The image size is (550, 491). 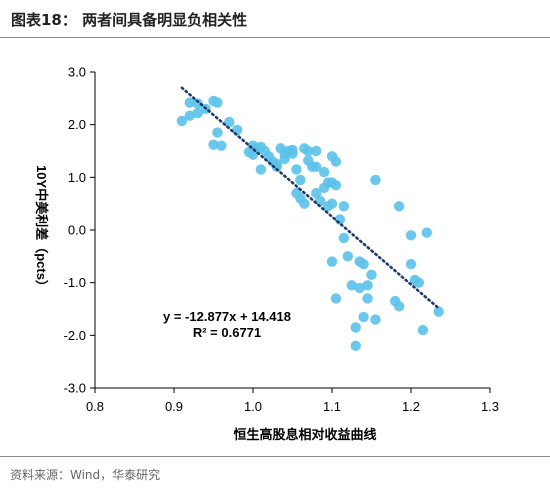 I want to click on figure-header: 图表18： 两者间具备明显负相关性, so click(x=275, y=19).